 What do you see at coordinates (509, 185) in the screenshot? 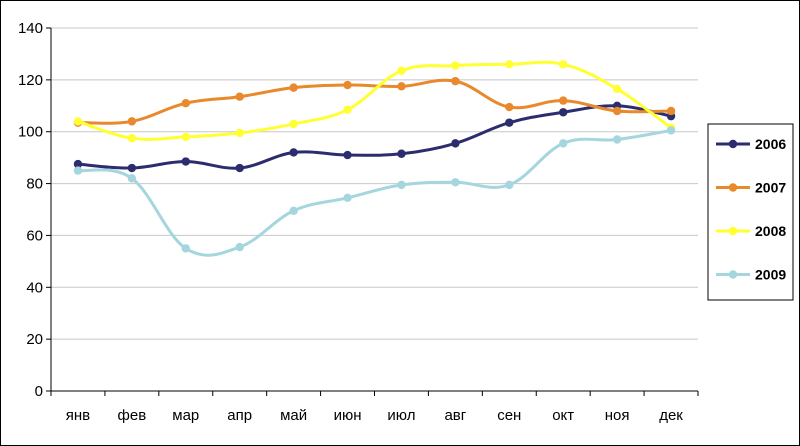
I see `data-point-2009-сен` at bounding box center [509, 185].